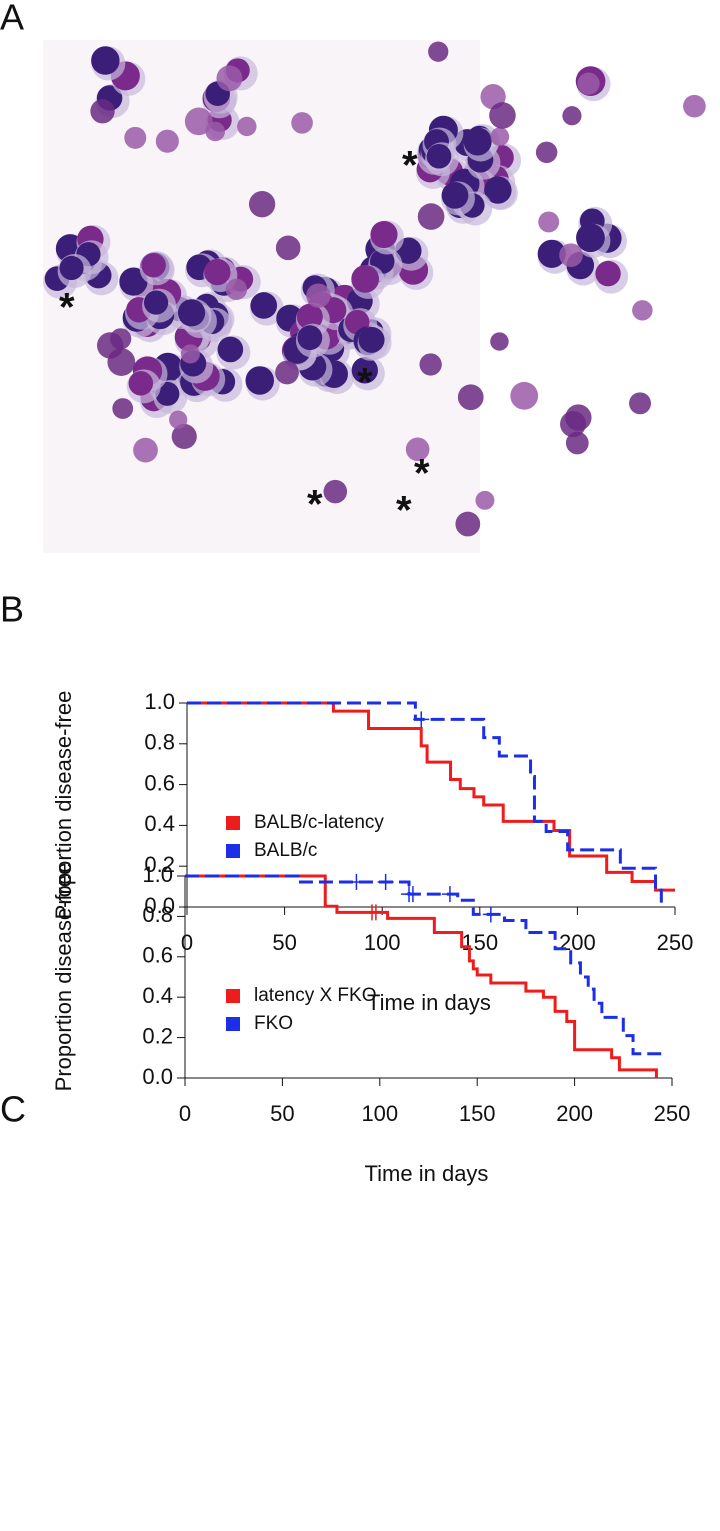 This screenshot has width=720, height=1531. What do you see at coordinates (273, 1023) in the screenshot?
I see `legend-label: FKO` at bounding box center [273, 1023].